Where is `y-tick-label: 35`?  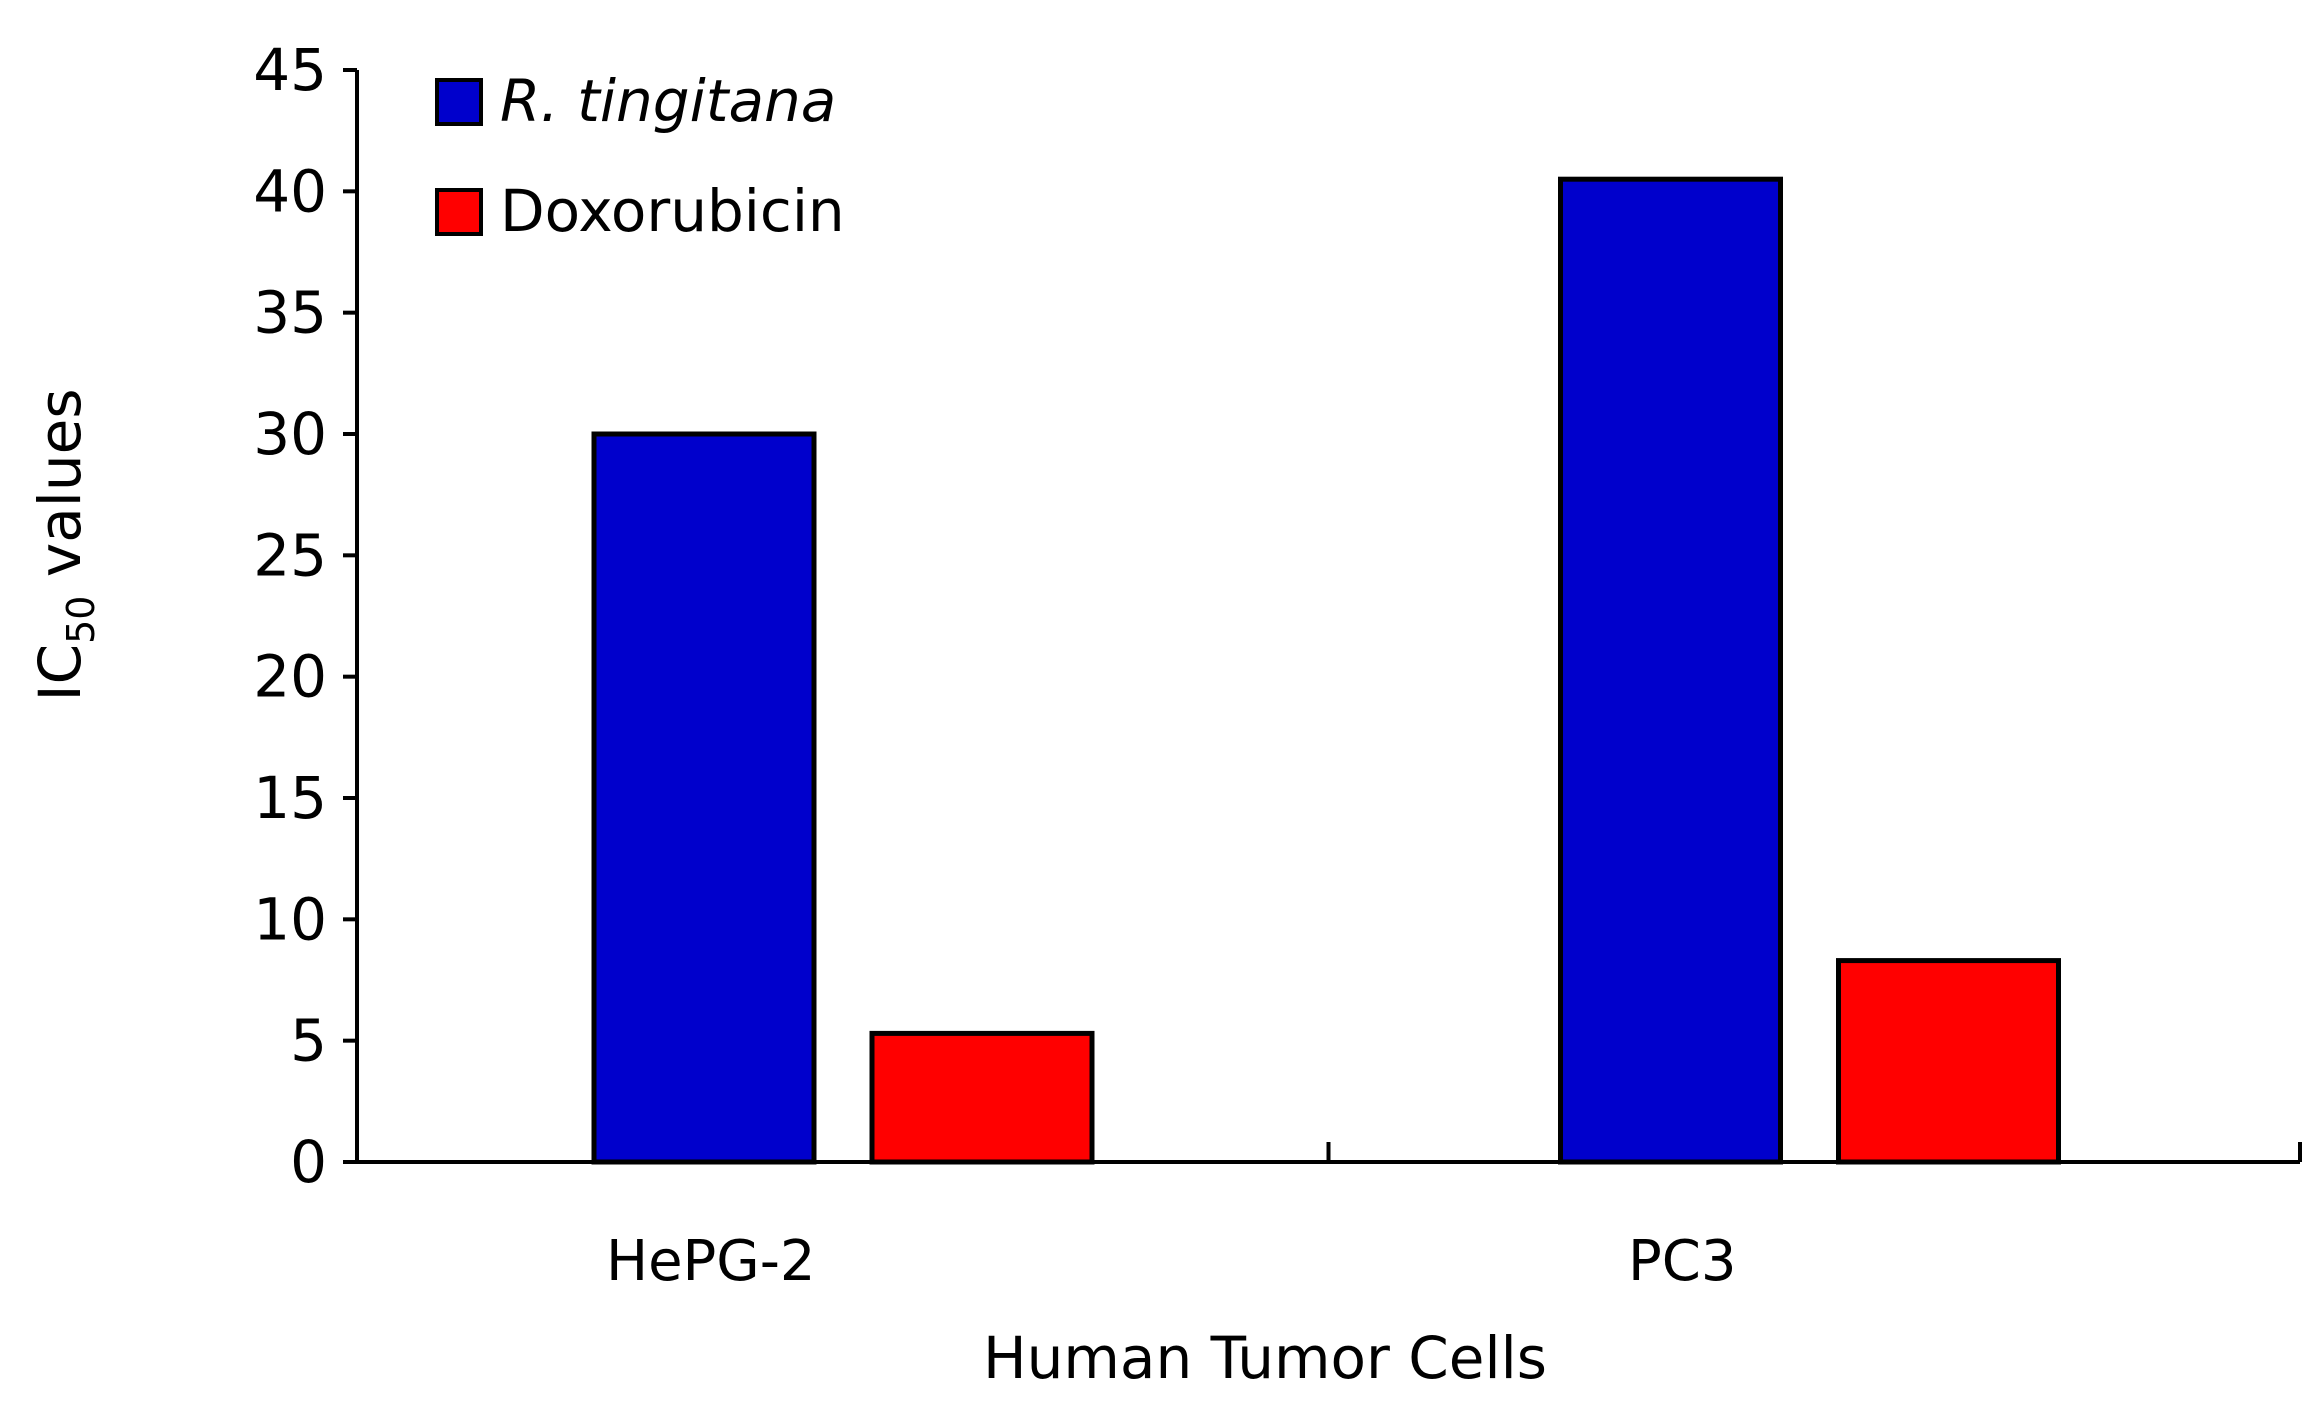
y-tick-label: 35 is located at coordinates (290, 313).